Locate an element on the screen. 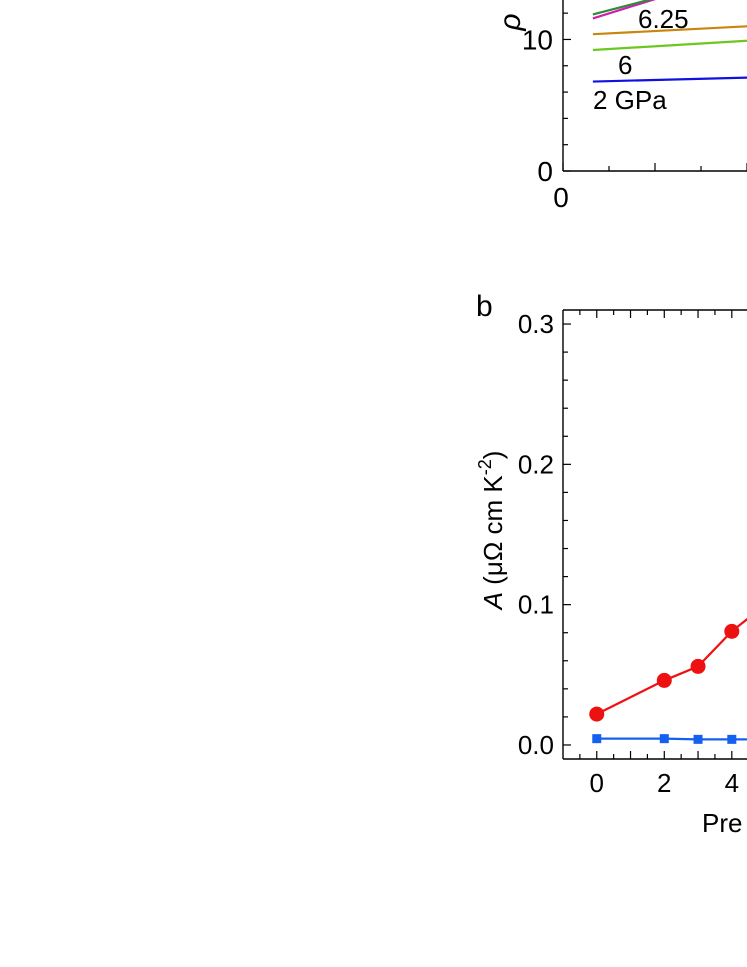 The image size is (747, 967). panel-b-ticks: 0.0 0.1 0.2 0.3 0 2 4 is located at coordinates (628, 553).